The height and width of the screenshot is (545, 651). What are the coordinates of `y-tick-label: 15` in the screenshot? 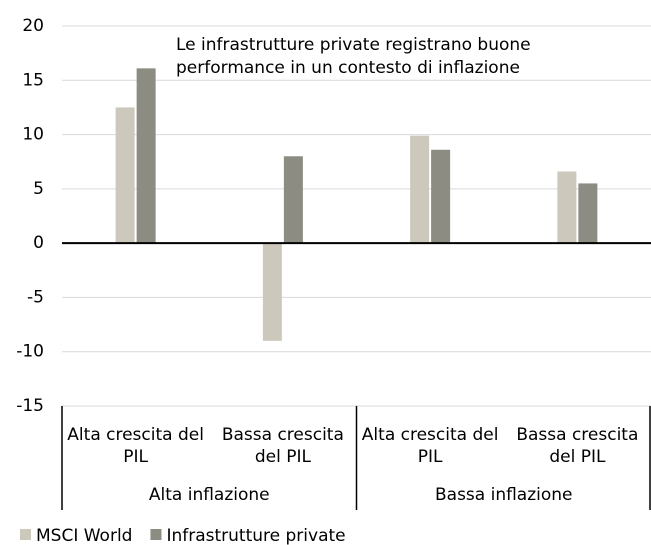 It's located at (33, 80).